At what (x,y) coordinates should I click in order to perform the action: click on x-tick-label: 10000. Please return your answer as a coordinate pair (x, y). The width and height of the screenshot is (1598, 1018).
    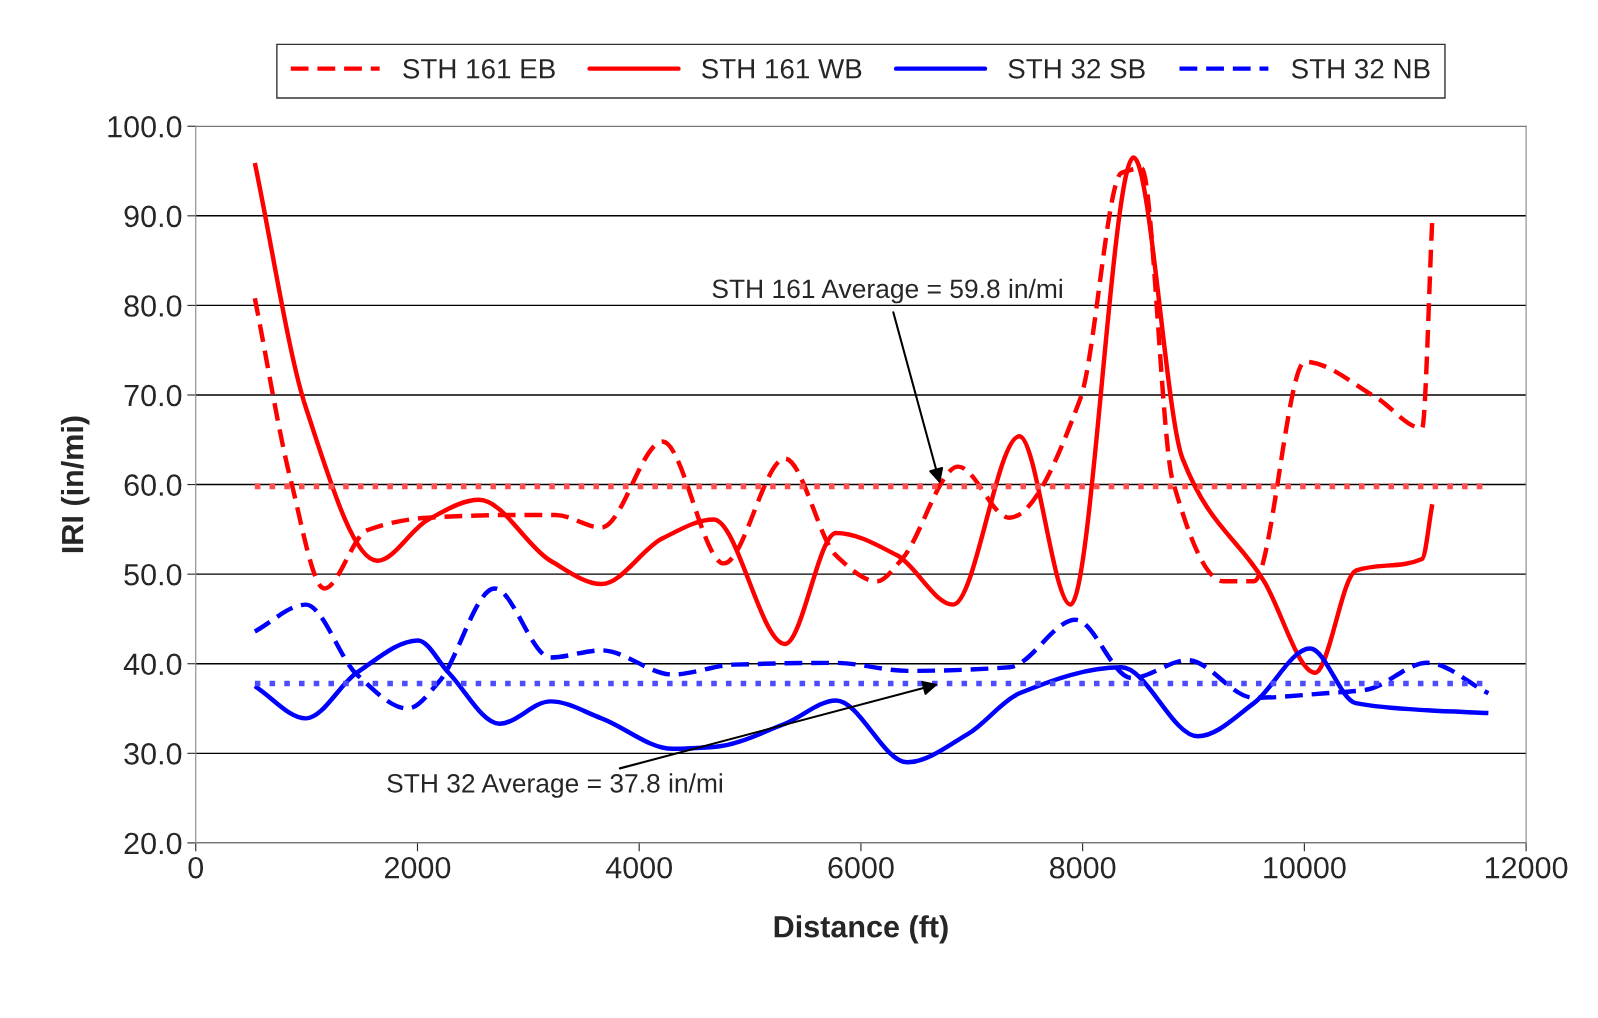
    Looking at the image, I should click on (1305, 867).